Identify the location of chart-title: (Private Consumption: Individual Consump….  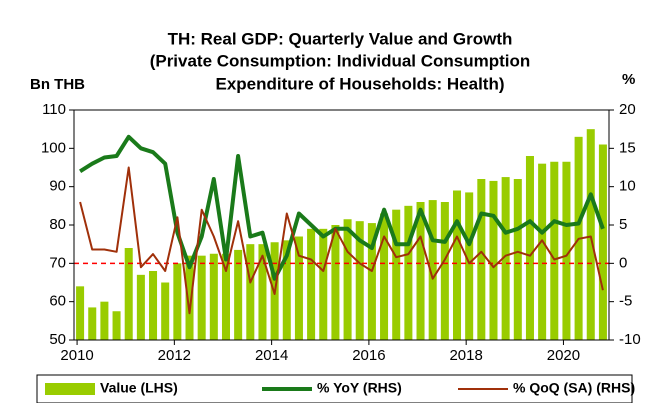
(340, 60).